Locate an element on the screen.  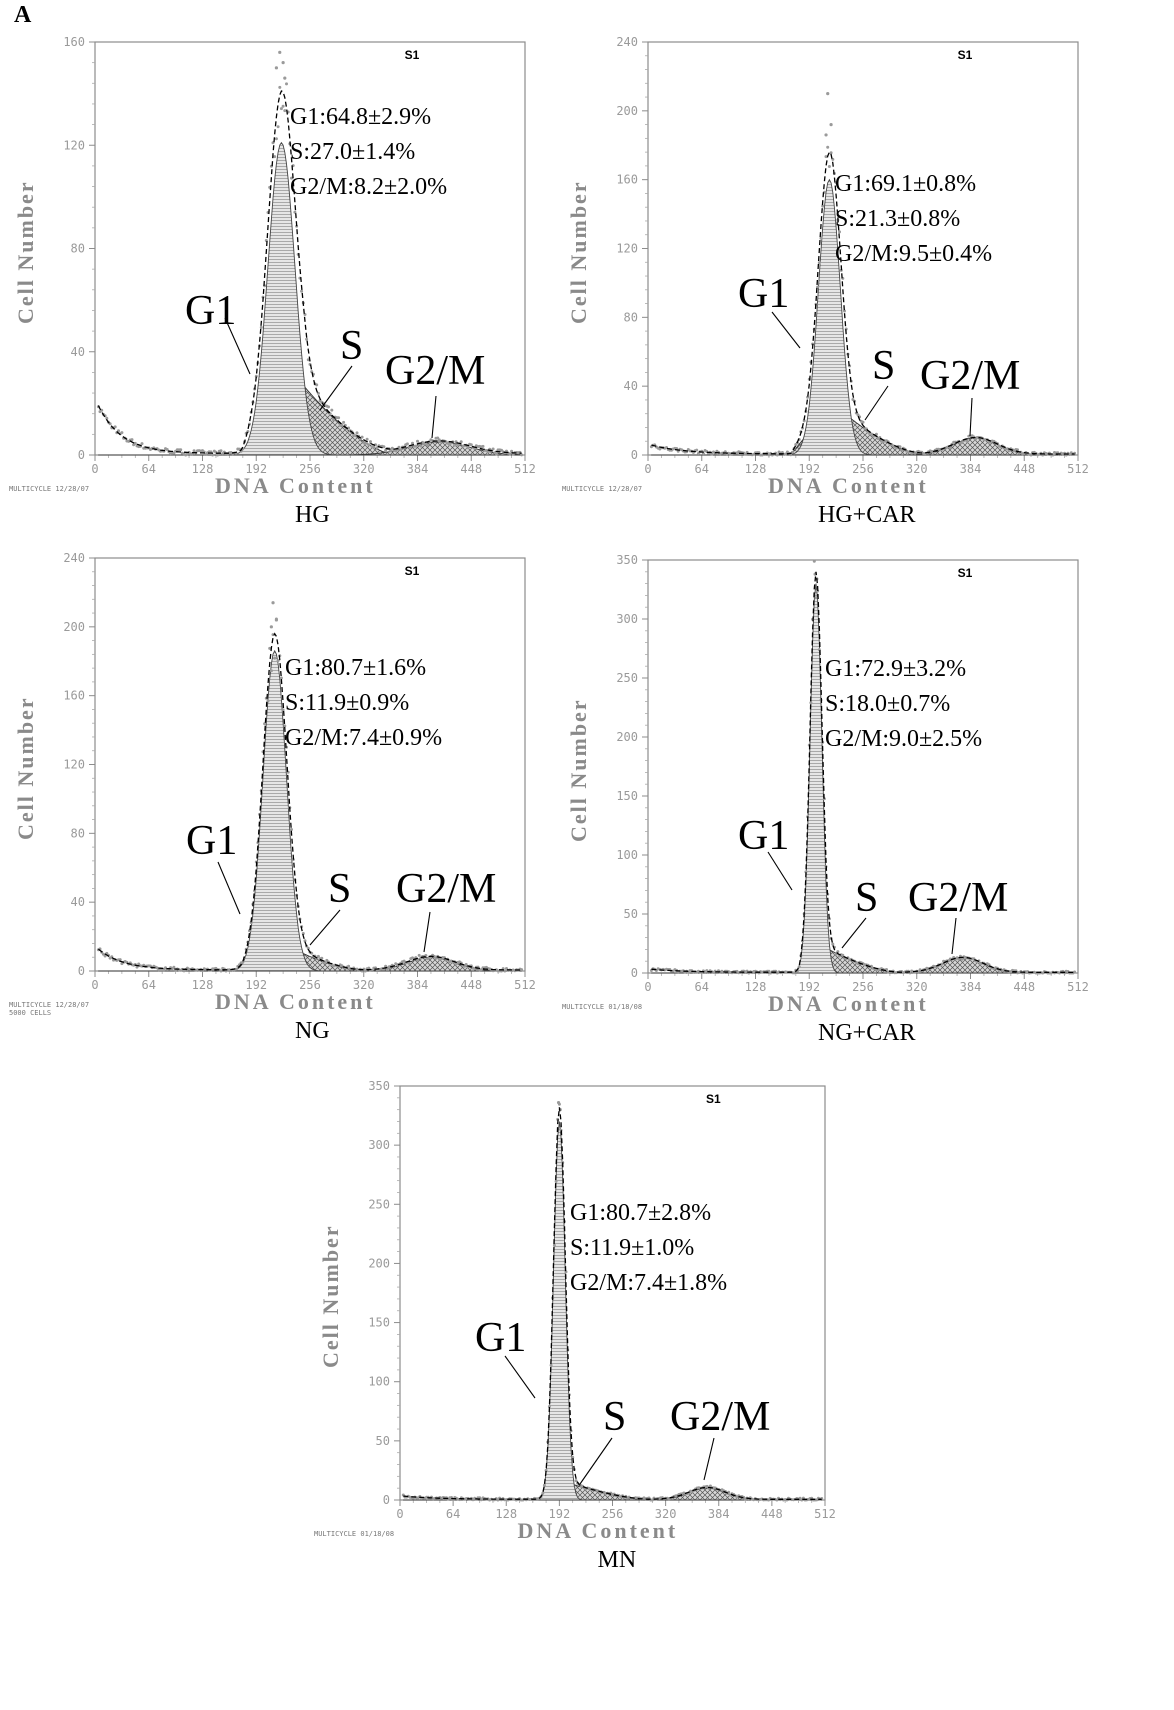
y-tick-label: 200 is located at coordinates (379, 1263).